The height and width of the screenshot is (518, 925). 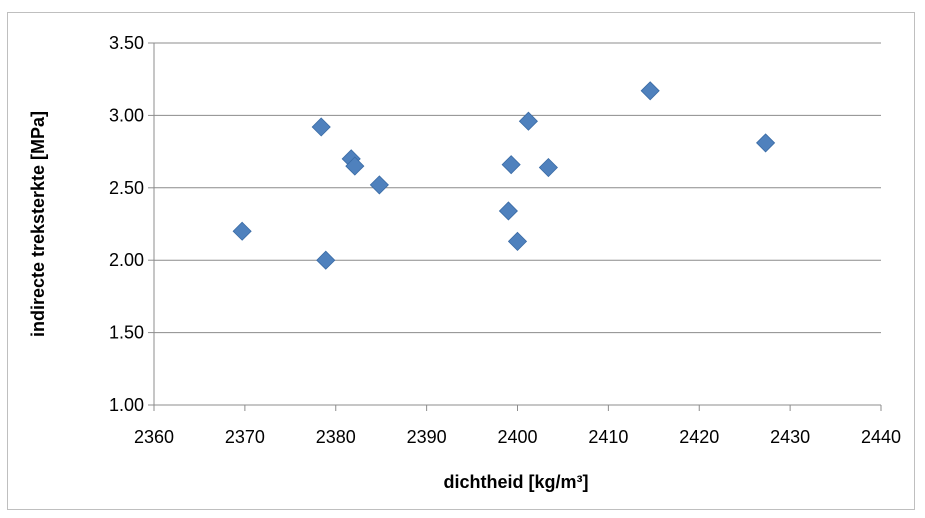 I want to click on x-tick-label: 2360, so click(x=154, y=437).